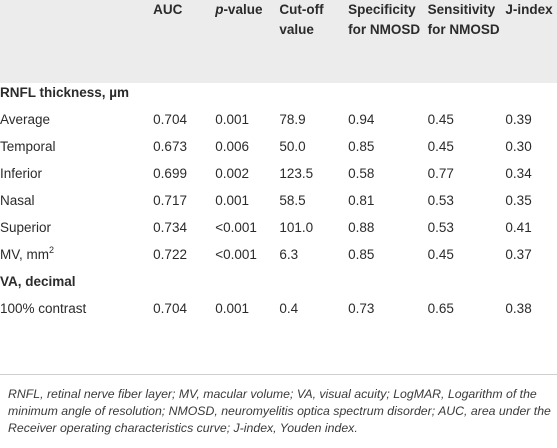  I want to click on row-label-va: 100% contrast, so click(43, 308).